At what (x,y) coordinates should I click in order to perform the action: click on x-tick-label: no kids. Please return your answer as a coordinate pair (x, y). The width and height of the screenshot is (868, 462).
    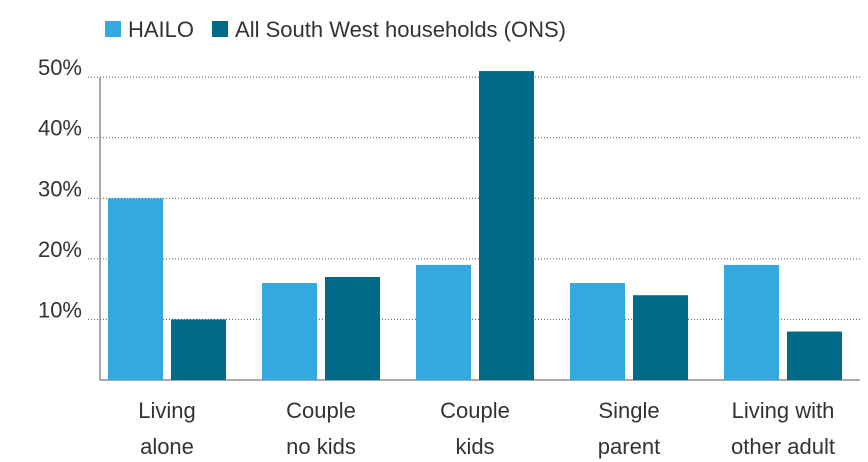
    Looking at the image, I should click on (321, 446).